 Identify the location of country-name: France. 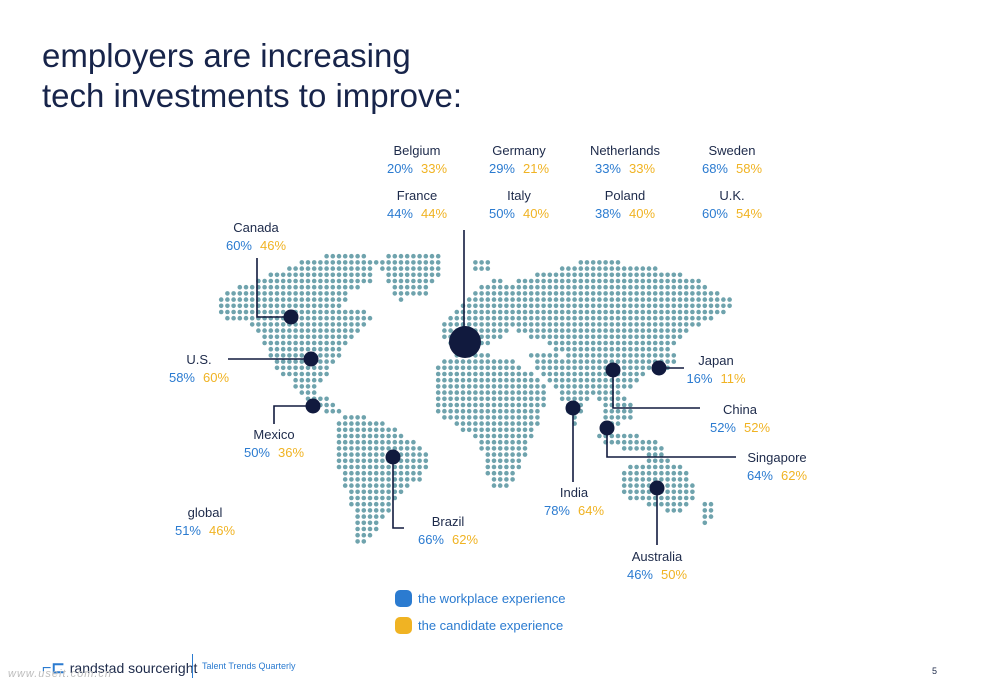
(417, 195).